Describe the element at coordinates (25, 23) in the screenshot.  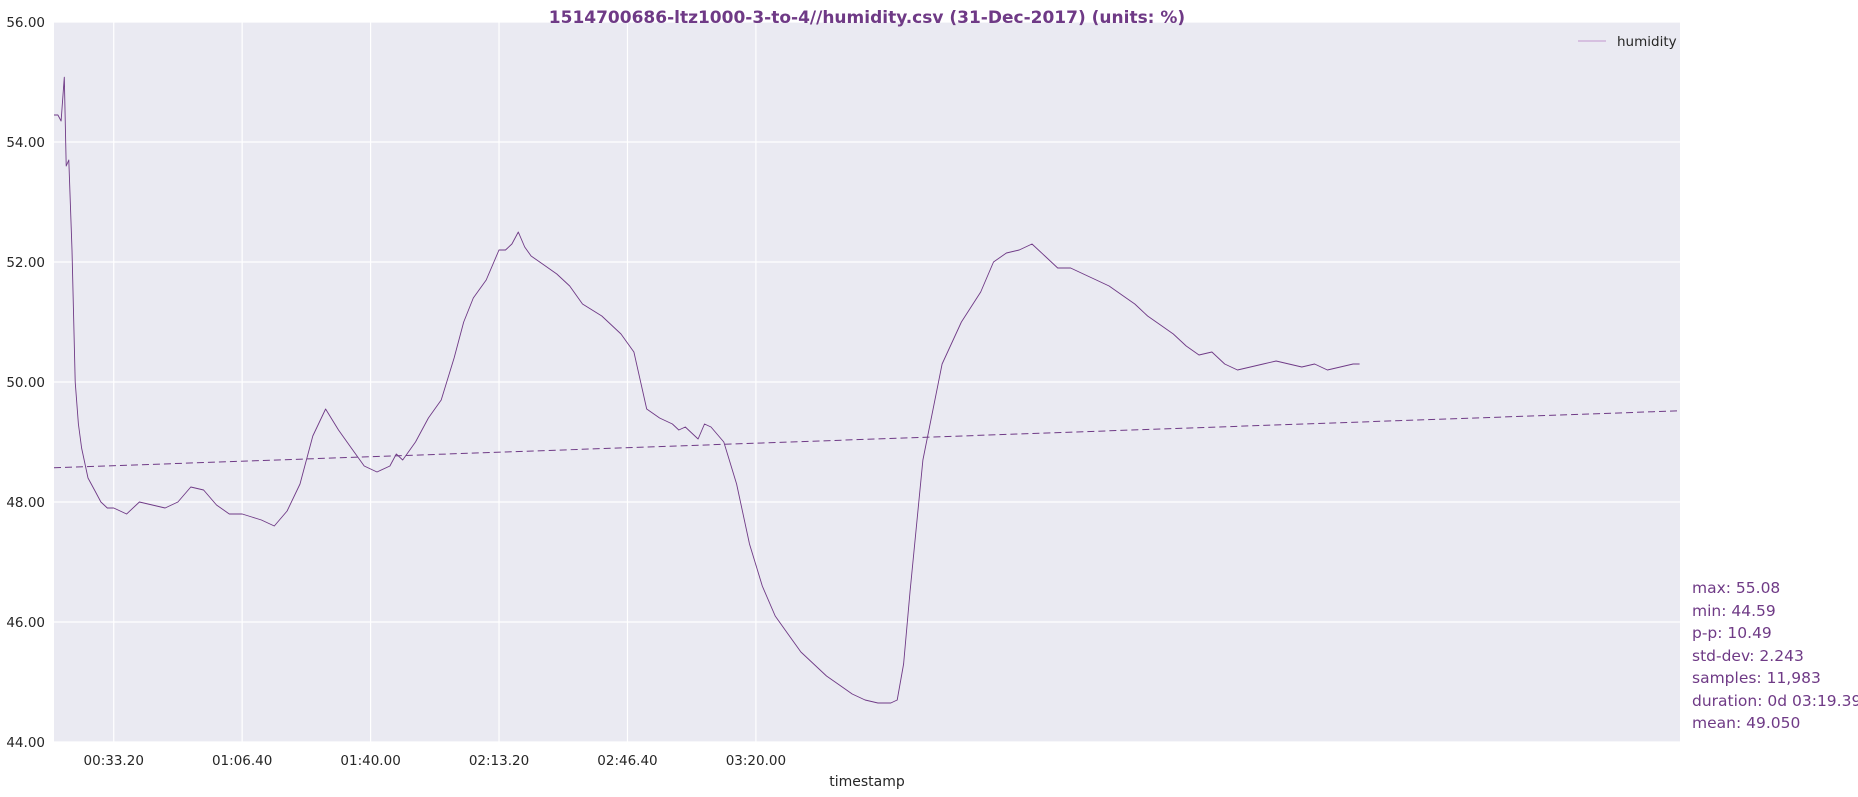
I see `y-tick-label: 56.00` at that location.